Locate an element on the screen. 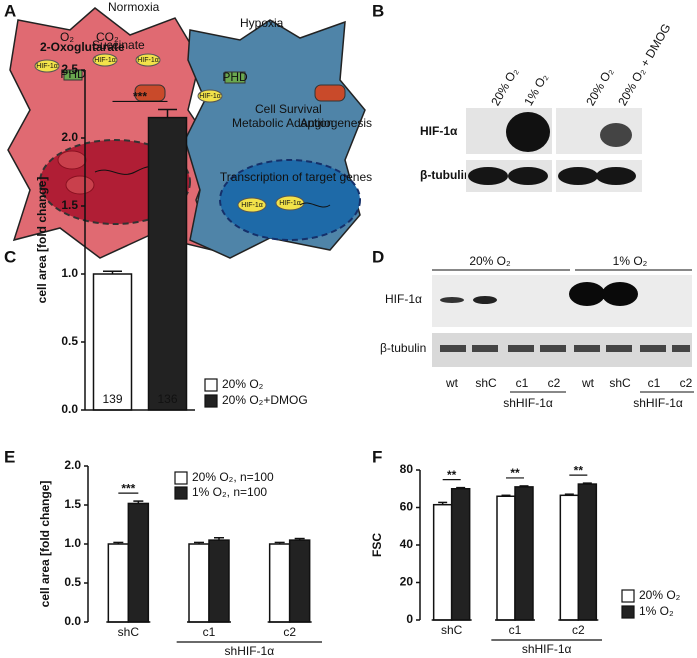  row-label: β-tubulin is located at coordinates (403, 348).